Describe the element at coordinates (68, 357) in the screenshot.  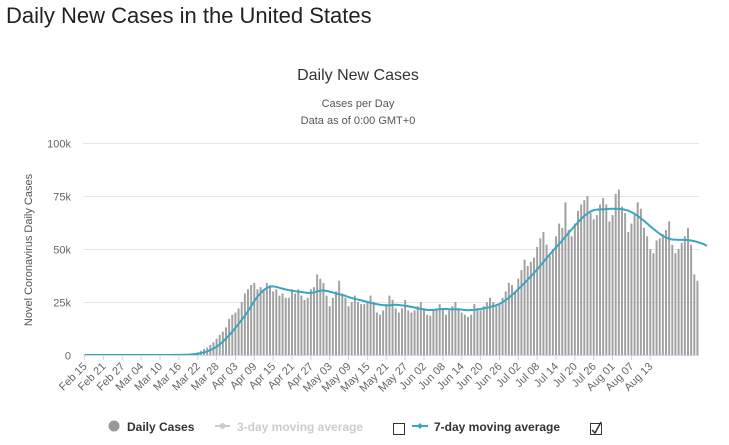
I see `y-tick-label: 0` at that location.